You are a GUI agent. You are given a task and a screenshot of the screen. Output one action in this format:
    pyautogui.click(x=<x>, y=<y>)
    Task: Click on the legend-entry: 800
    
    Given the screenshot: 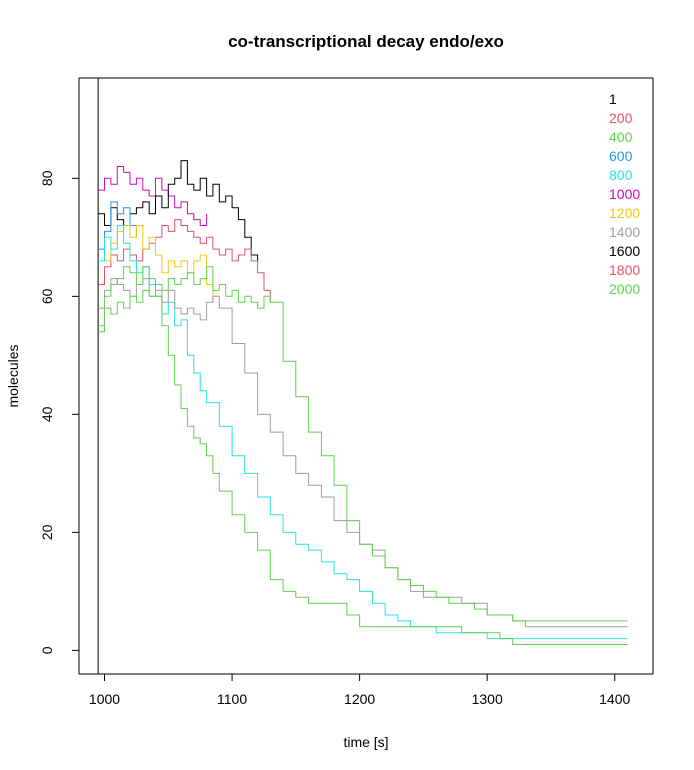 What is the action you would take?
    pyautogui.click(x=621, y=175)
    